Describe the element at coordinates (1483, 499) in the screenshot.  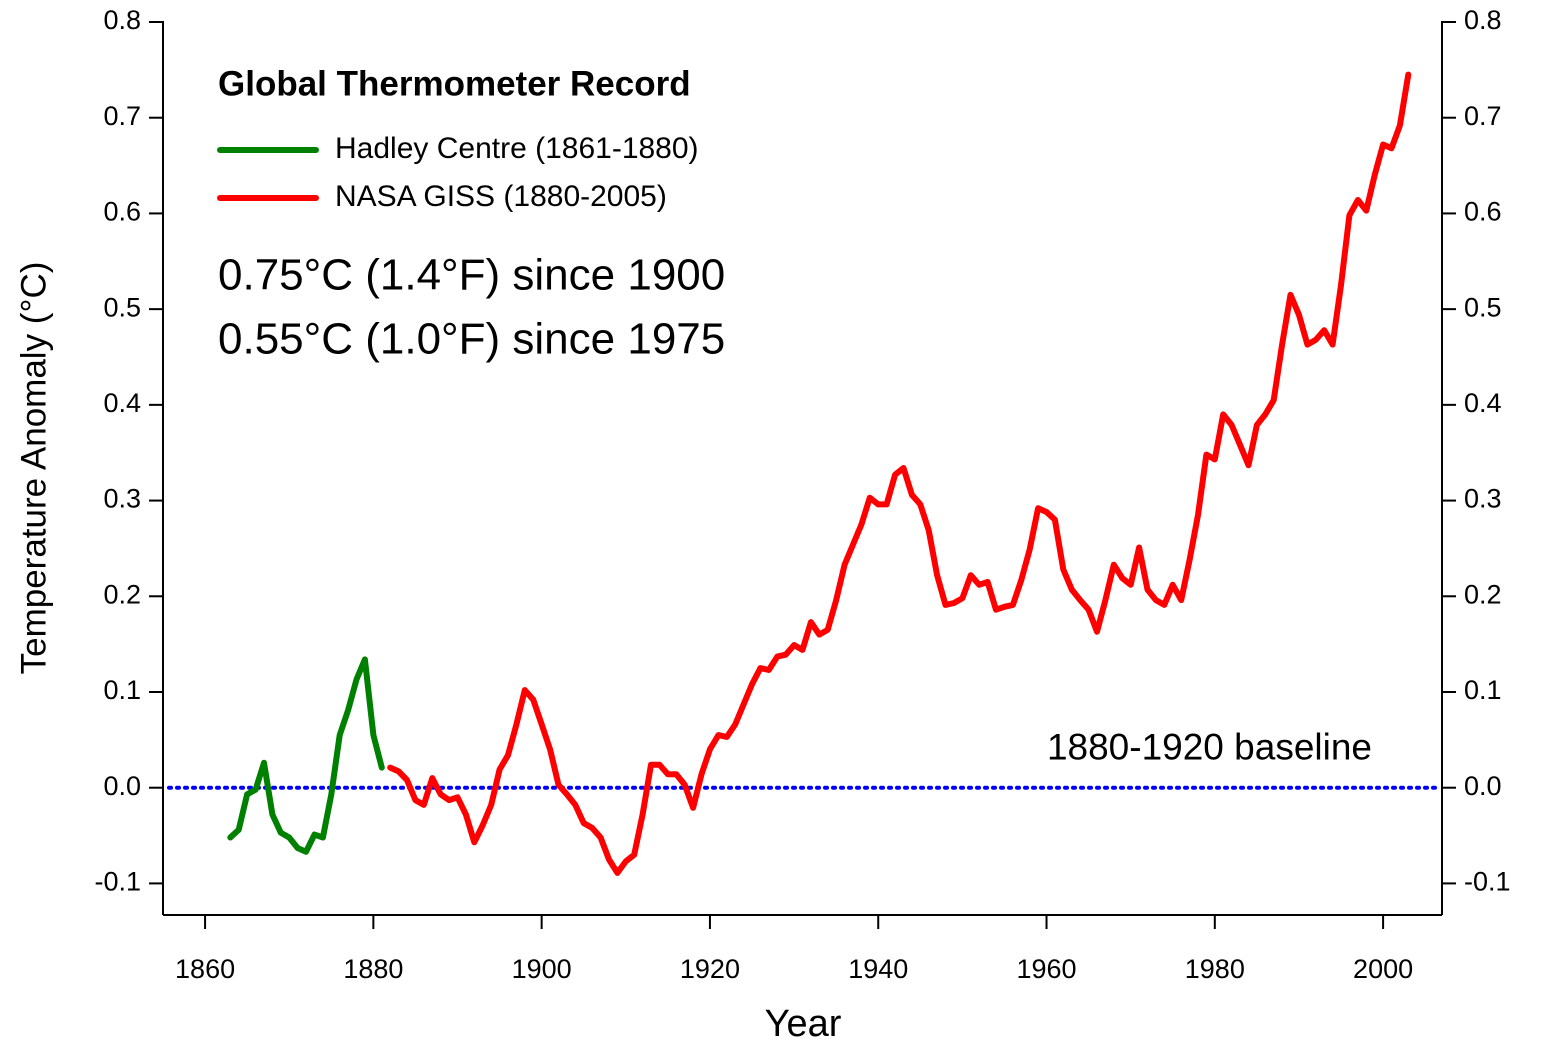
I see `y-tick-label-right: 0.3` at that location.